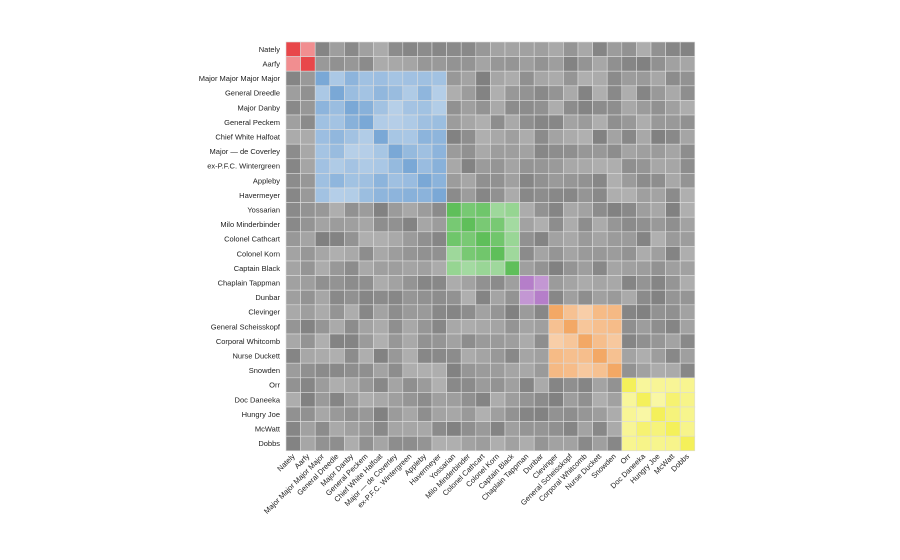  What do you see at coordinates (246, 326) in the screenshot?
I see `y-tick-label: General Scheisskopf` at bounding box center [246, 326].